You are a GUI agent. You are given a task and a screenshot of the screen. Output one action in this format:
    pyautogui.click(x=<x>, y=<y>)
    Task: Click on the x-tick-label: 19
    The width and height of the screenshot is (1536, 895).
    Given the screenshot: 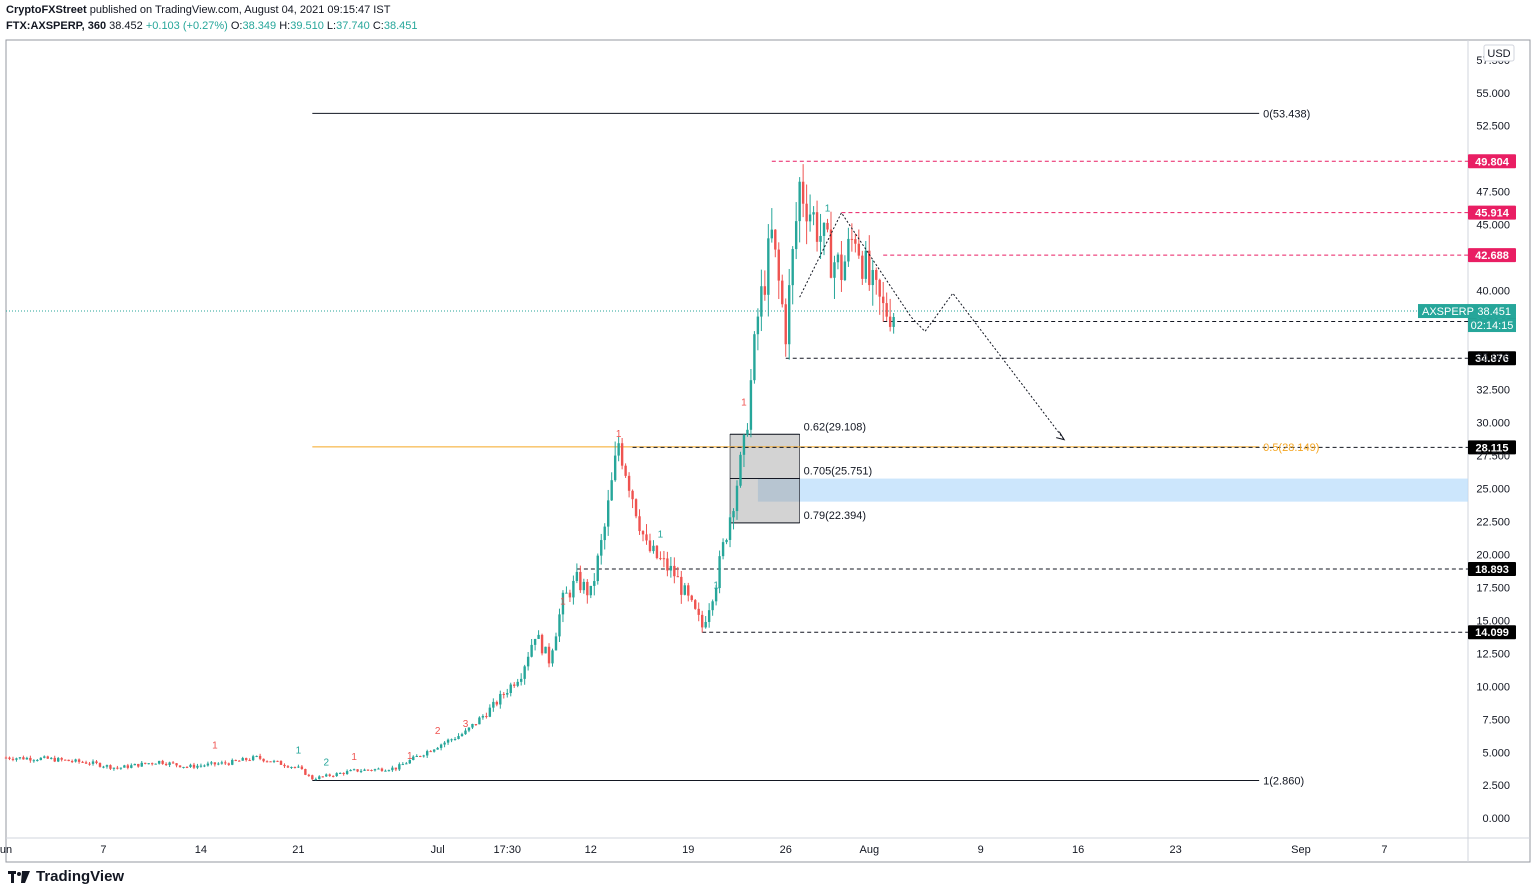 What is the action you would take?
    pyautogui.click(x=688, y=850)
    